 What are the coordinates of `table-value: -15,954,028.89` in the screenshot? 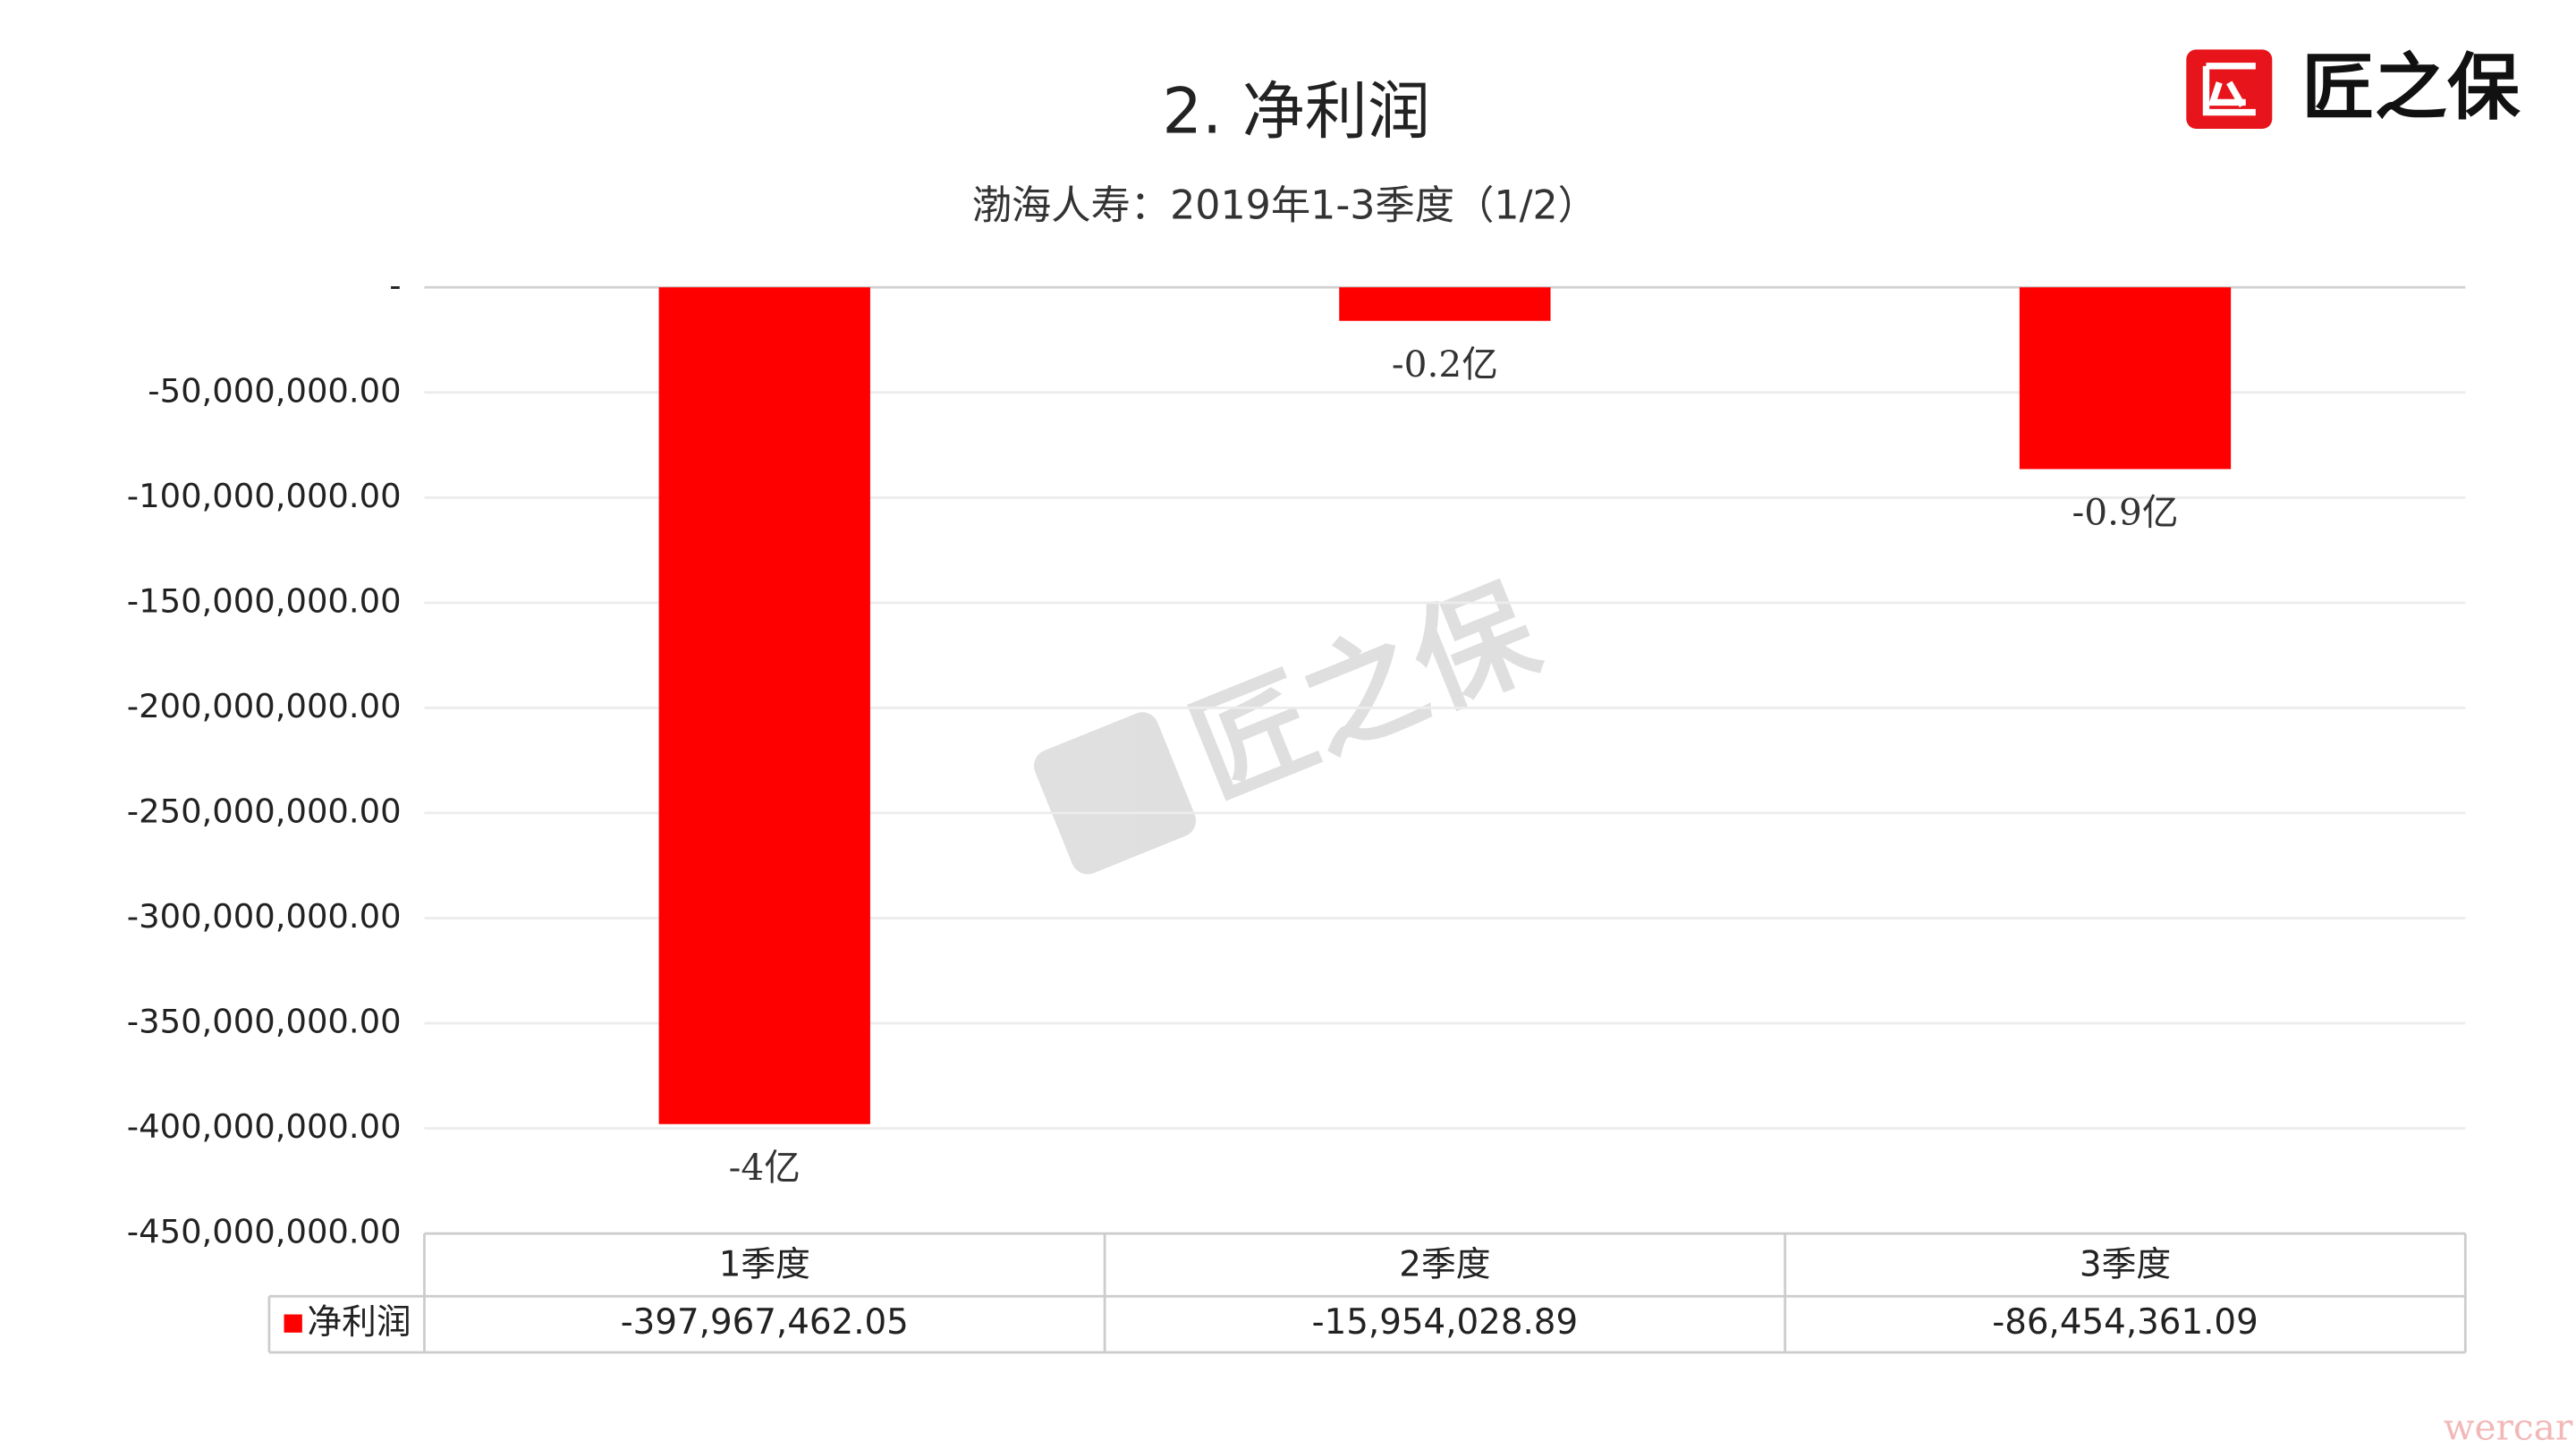 It's located at (1445, 1322).